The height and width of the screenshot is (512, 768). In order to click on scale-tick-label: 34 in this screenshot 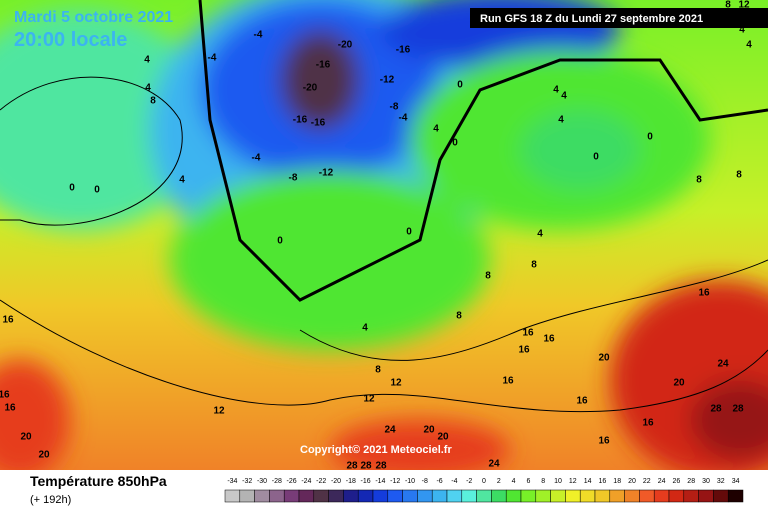, I will do `click(736, 481)`.